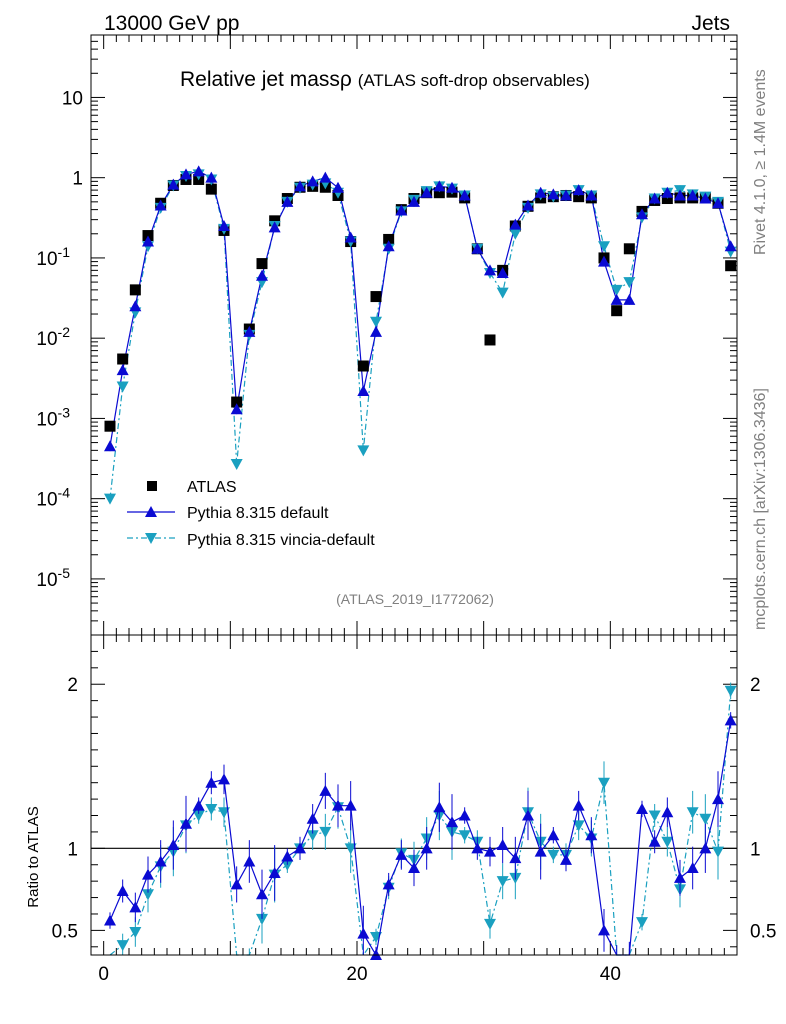 The height and width of the screenshot is (1024, 786). Describe the element at coordinates (266, 79) in the screenshot. I see `plot-title-main: Relative jet massρ` at that location.